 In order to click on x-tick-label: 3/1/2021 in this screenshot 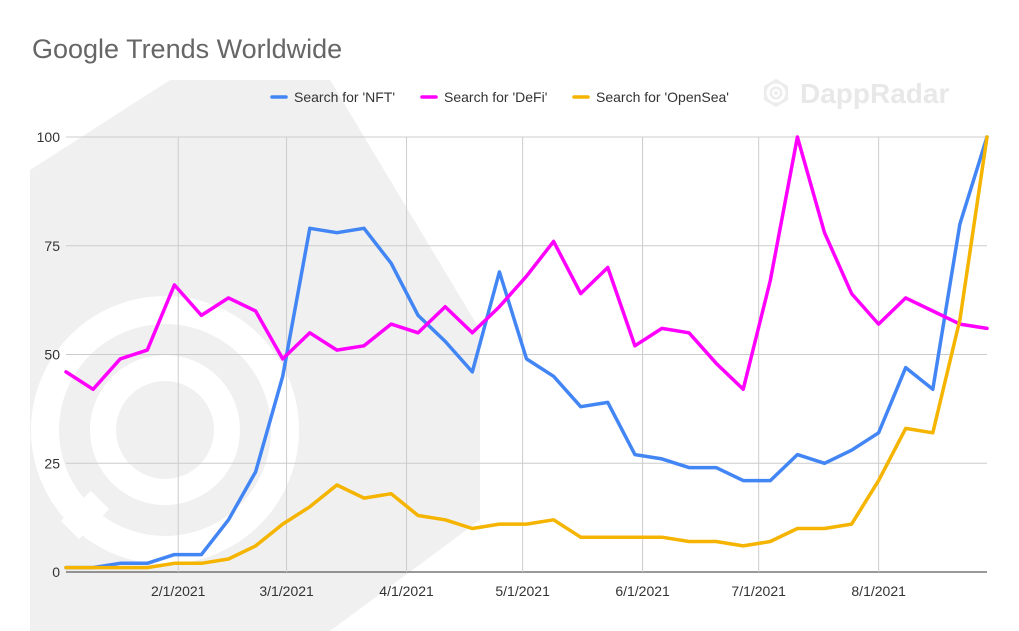, I will do `click(286, 591)`.